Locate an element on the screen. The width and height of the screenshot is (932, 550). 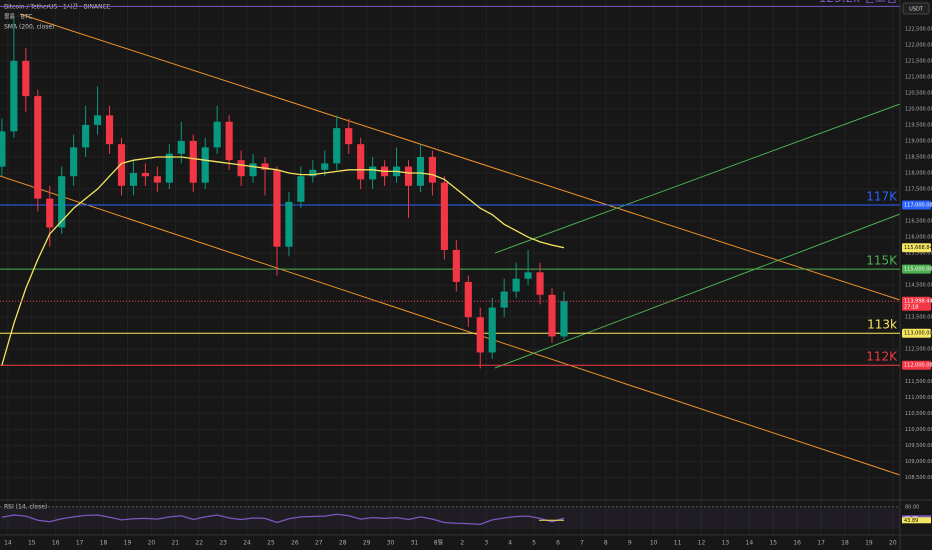
rsi-ma-tag: 43.89 is located at coordinates (911, 521).